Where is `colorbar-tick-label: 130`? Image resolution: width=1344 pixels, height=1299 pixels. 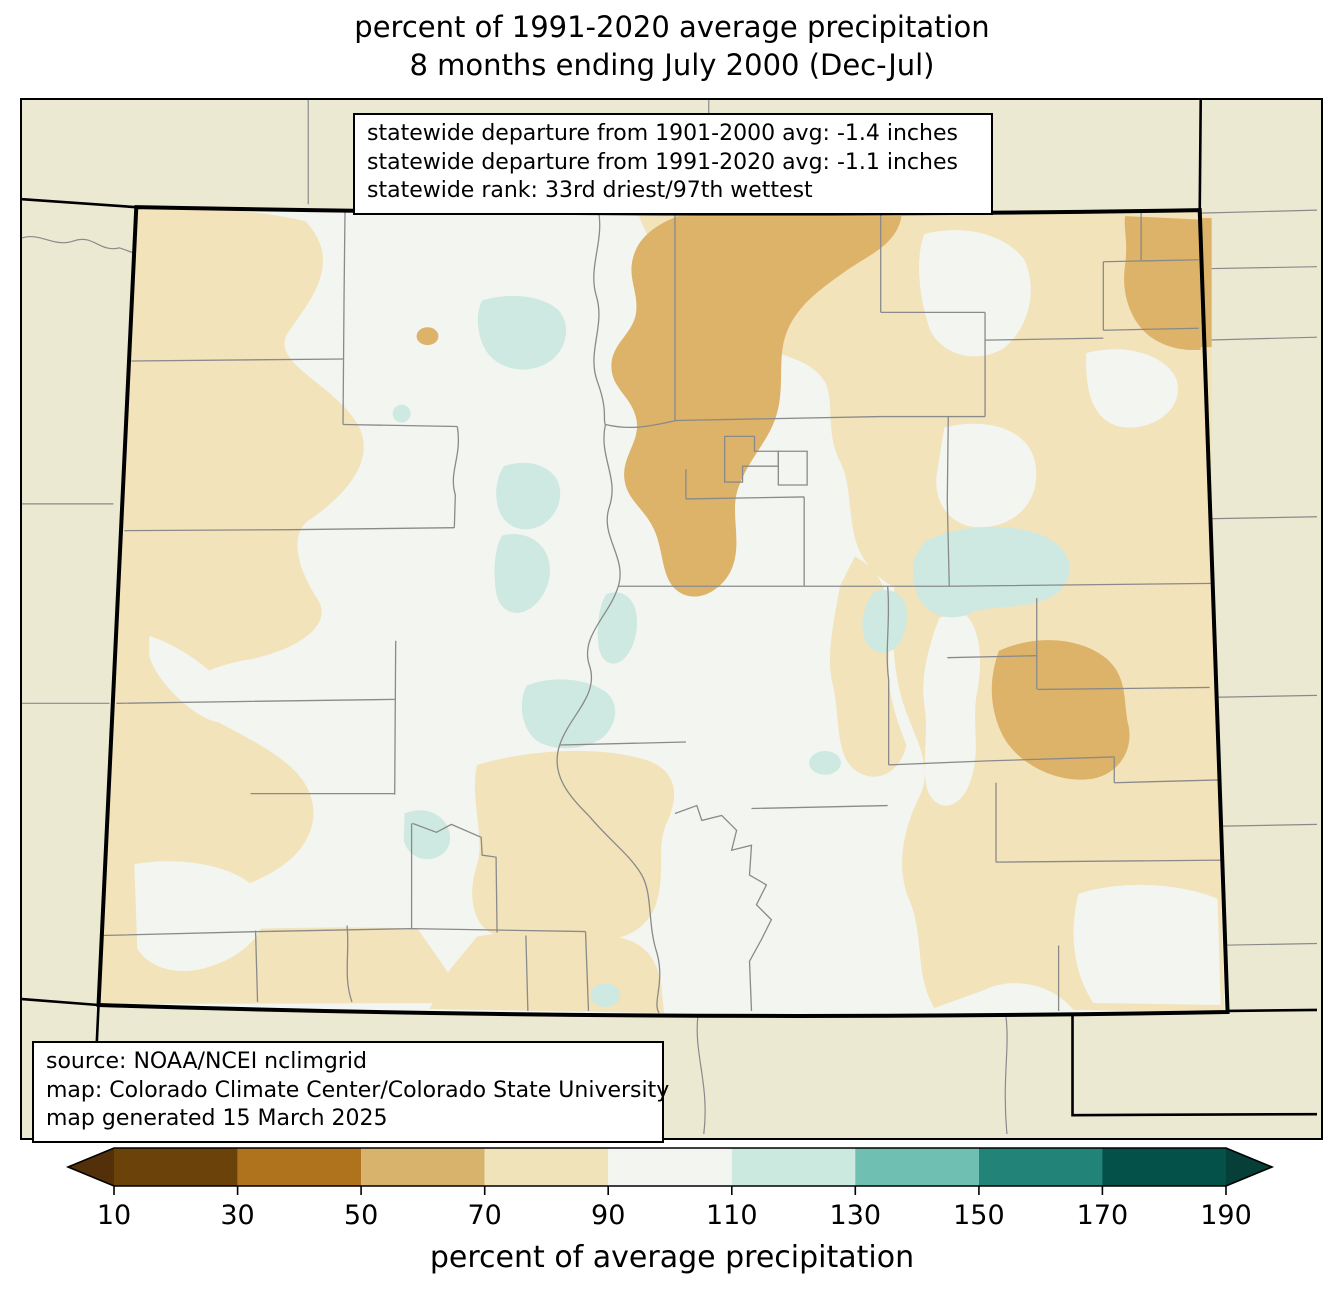
colorbar-tick-label: 130 is located at coordinates (855, 1215).